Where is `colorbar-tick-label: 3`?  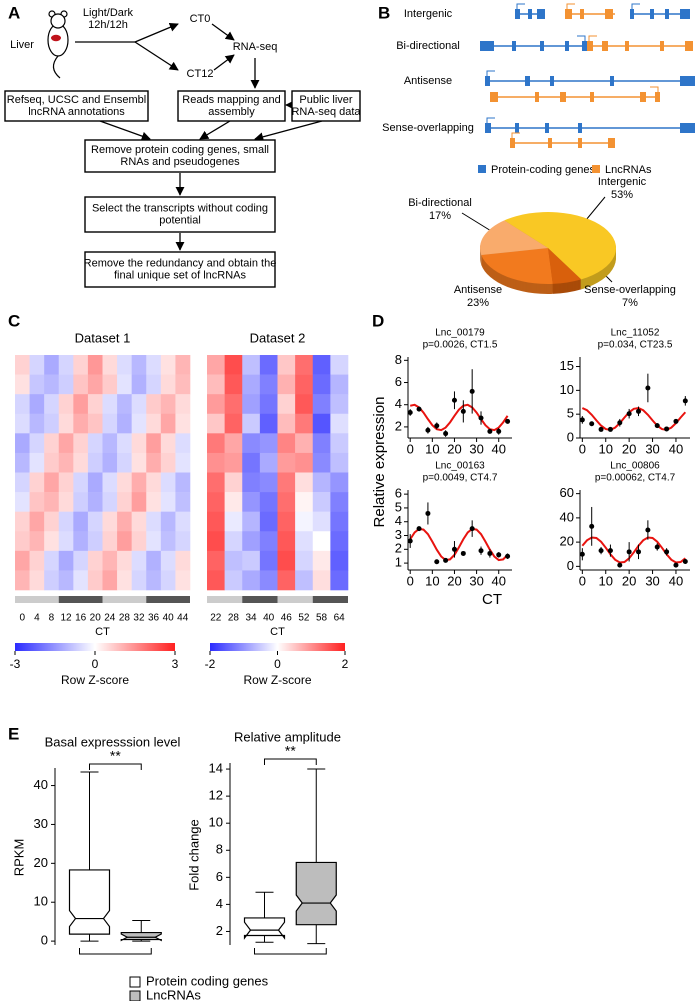 colorbar-tick-label: 3 is located at coordinates (175, 664).